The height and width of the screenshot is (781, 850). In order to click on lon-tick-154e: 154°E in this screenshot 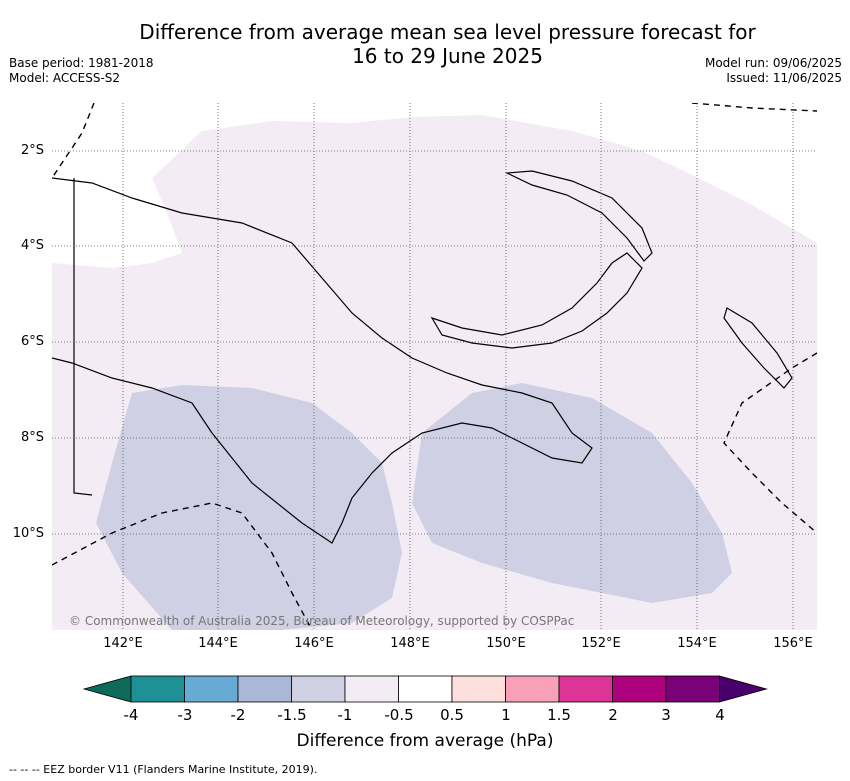, I will do `click(697, 643)`.